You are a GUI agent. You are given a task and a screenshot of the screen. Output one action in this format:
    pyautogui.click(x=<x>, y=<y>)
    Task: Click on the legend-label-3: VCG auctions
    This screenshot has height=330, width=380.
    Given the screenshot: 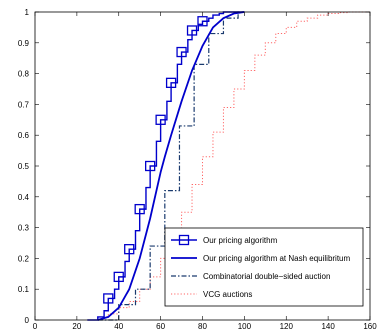 What is the action you would take?
    pyautogui.click(x=227, y=294)
    